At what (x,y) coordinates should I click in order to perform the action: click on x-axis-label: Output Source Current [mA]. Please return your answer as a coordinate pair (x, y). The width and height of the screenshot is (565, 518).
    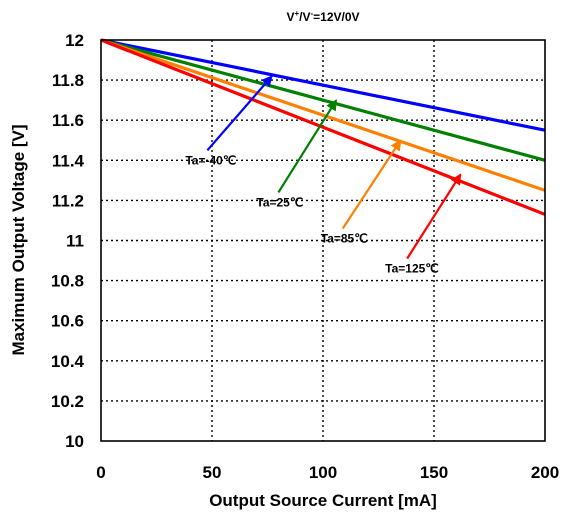
    Looking at the image, I should click on (323, 500).